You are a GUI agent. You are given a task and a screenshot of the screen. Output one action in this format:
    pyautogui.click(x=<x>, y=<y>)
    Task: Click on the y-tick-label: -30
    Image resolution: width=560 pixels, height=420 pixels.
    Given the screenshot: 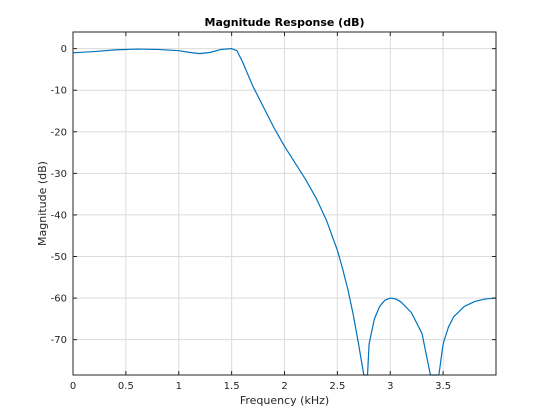 What is the action you would take?
    pyautogui.click(x=59, y=174)
    